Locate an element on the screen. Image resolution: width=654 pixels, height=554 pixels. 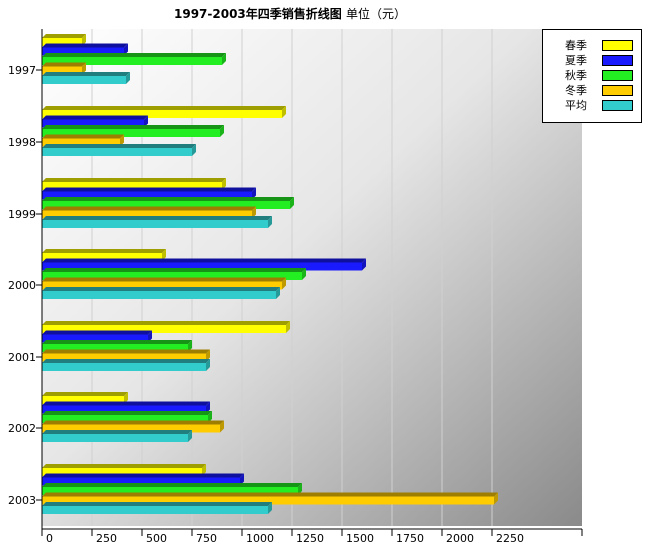
legend-label: 冬季 is located at coordinates (571, 90).